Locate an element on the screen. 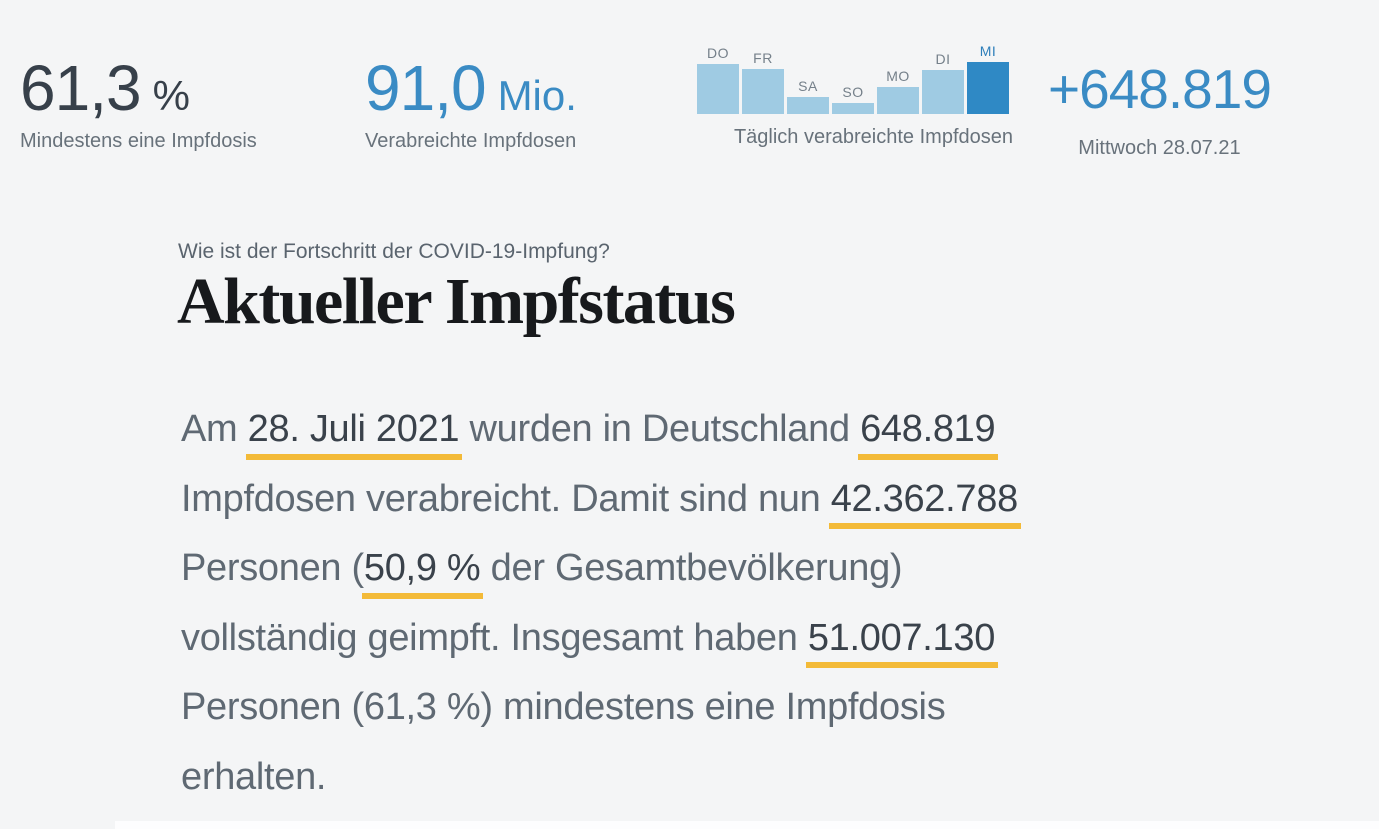 The height and width of the screenshot is (829, 1379). article-title: Aktueller Impfstatus is located at coordinates (456, 301).